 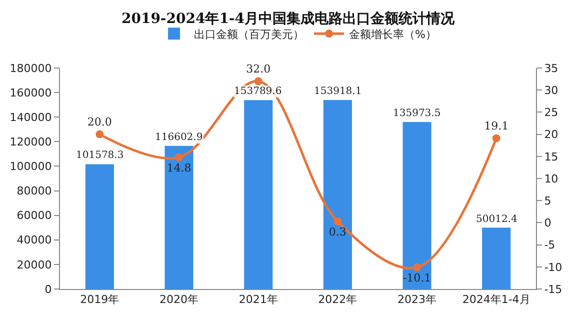 What do you see at coordinates (34, 240) in the screenshot?
I see `y-tick-label: 40000` at bounding box center [34, 240].